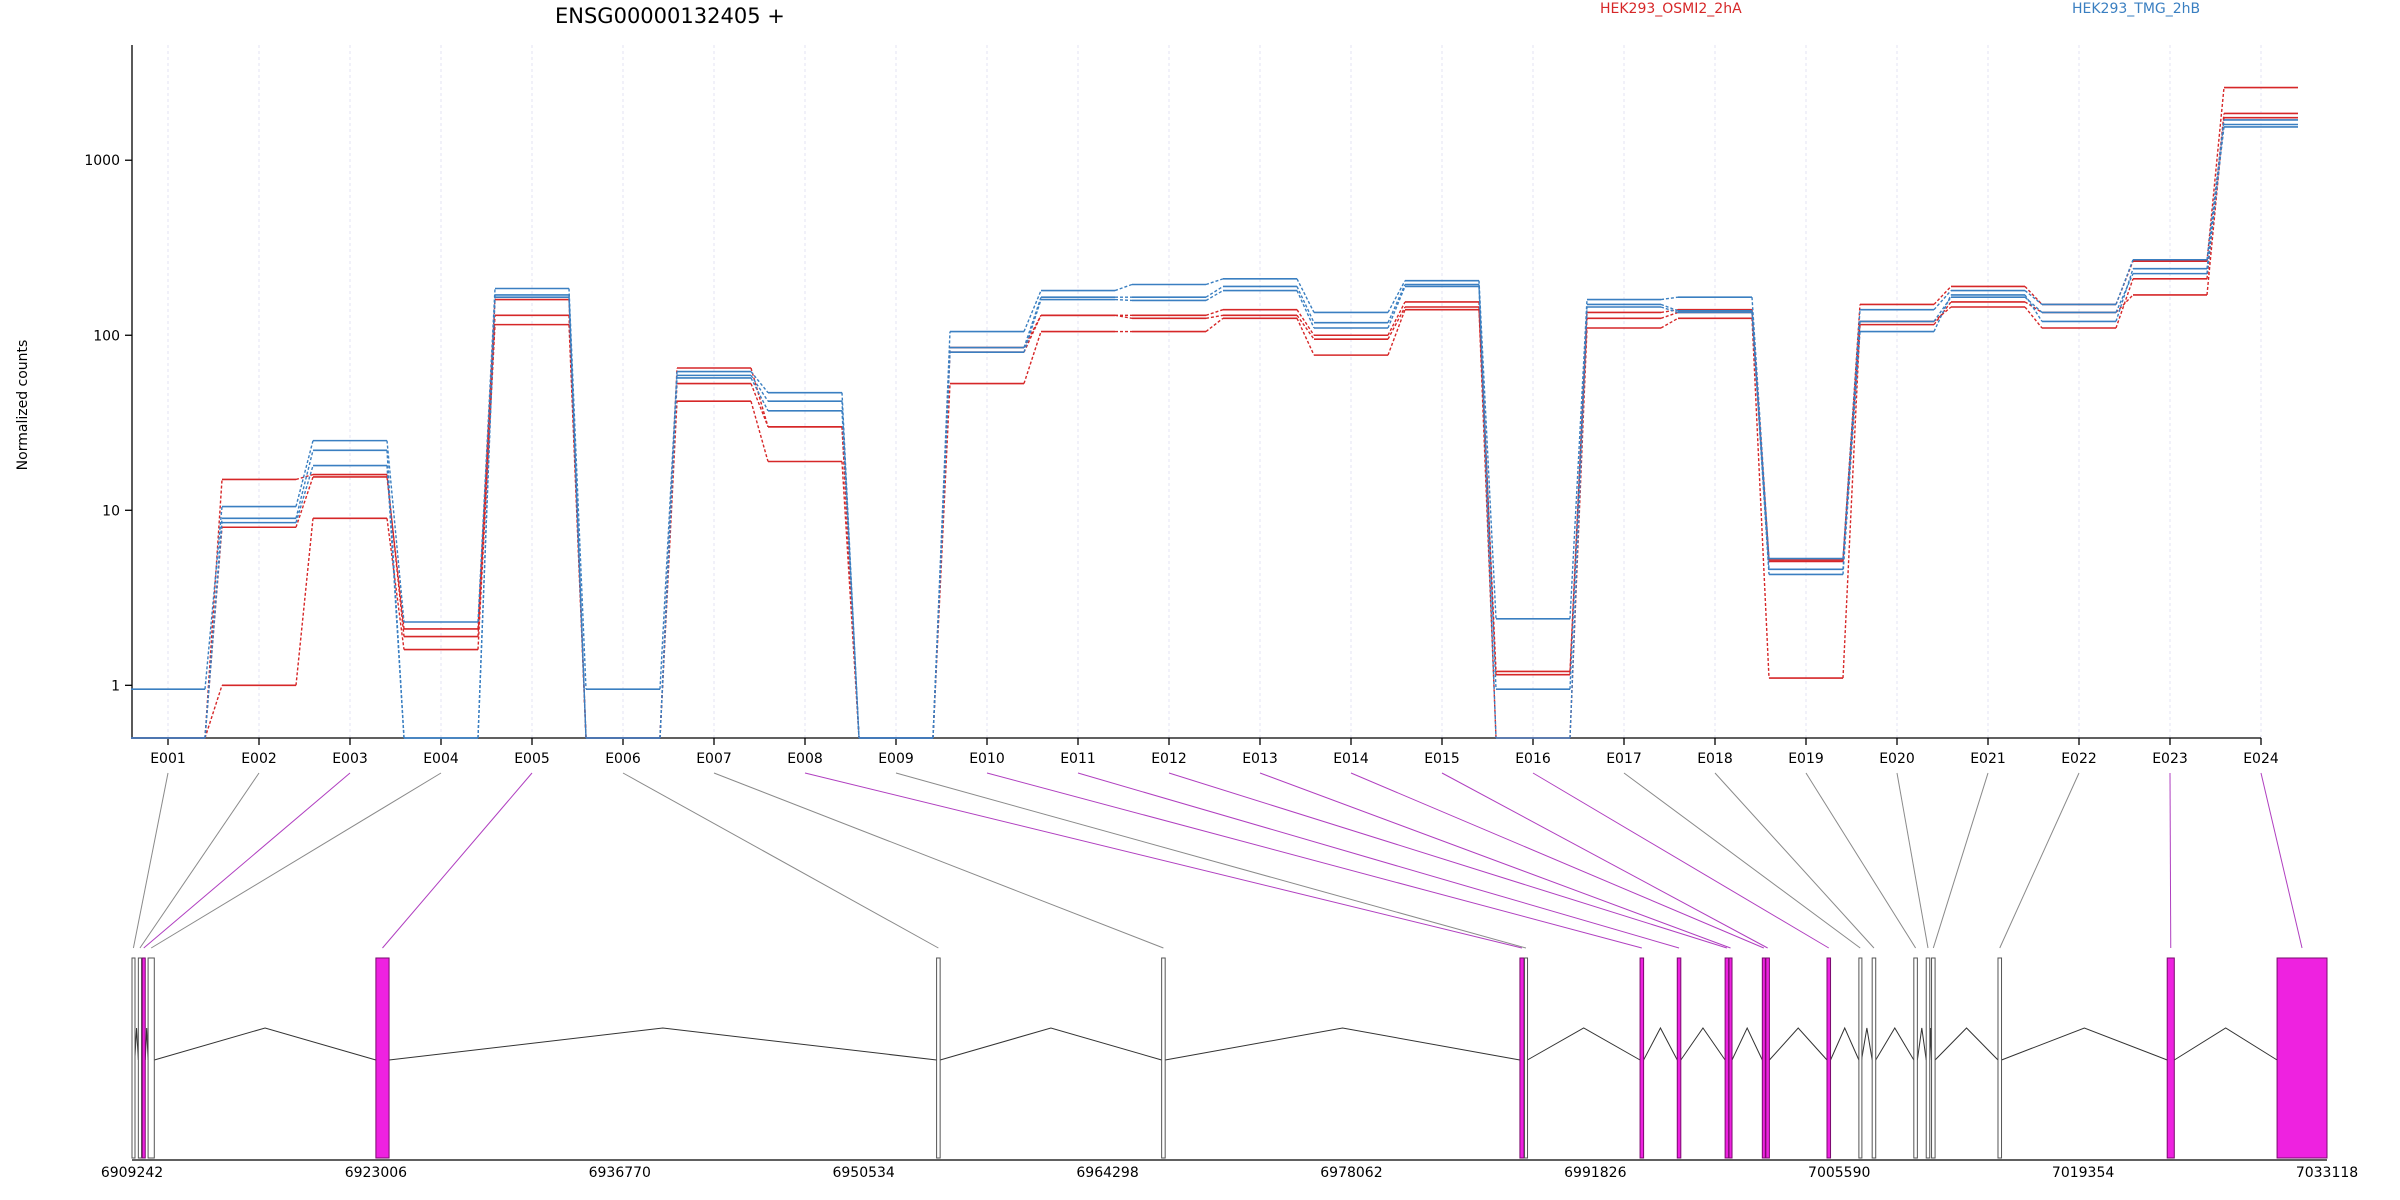 This screenshot has width=2400, height=1200. Describe the element at coordinates (1960, 860) in the screenshot. I see `connector-E021` at that location.